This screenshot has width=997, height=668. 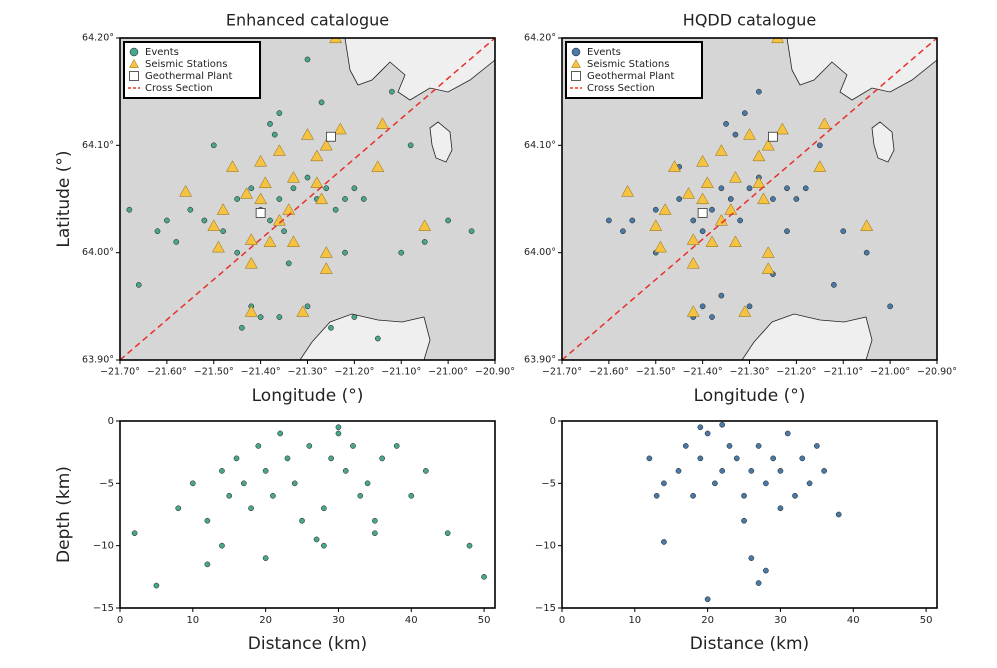 What do you see at coordinates (64, 514) in the screenshot?
I see `y-axis-label: Depth (km)` at bounding box center [64, 514].